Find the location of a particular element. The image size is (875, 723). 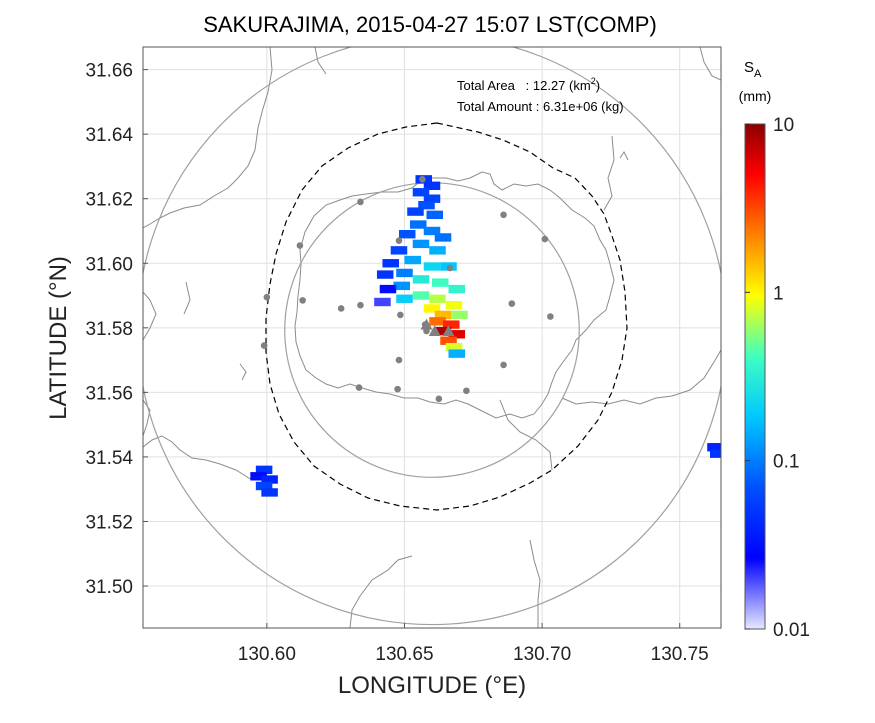

y-tick-label: 31.66 is located at coordinates (109, 71).